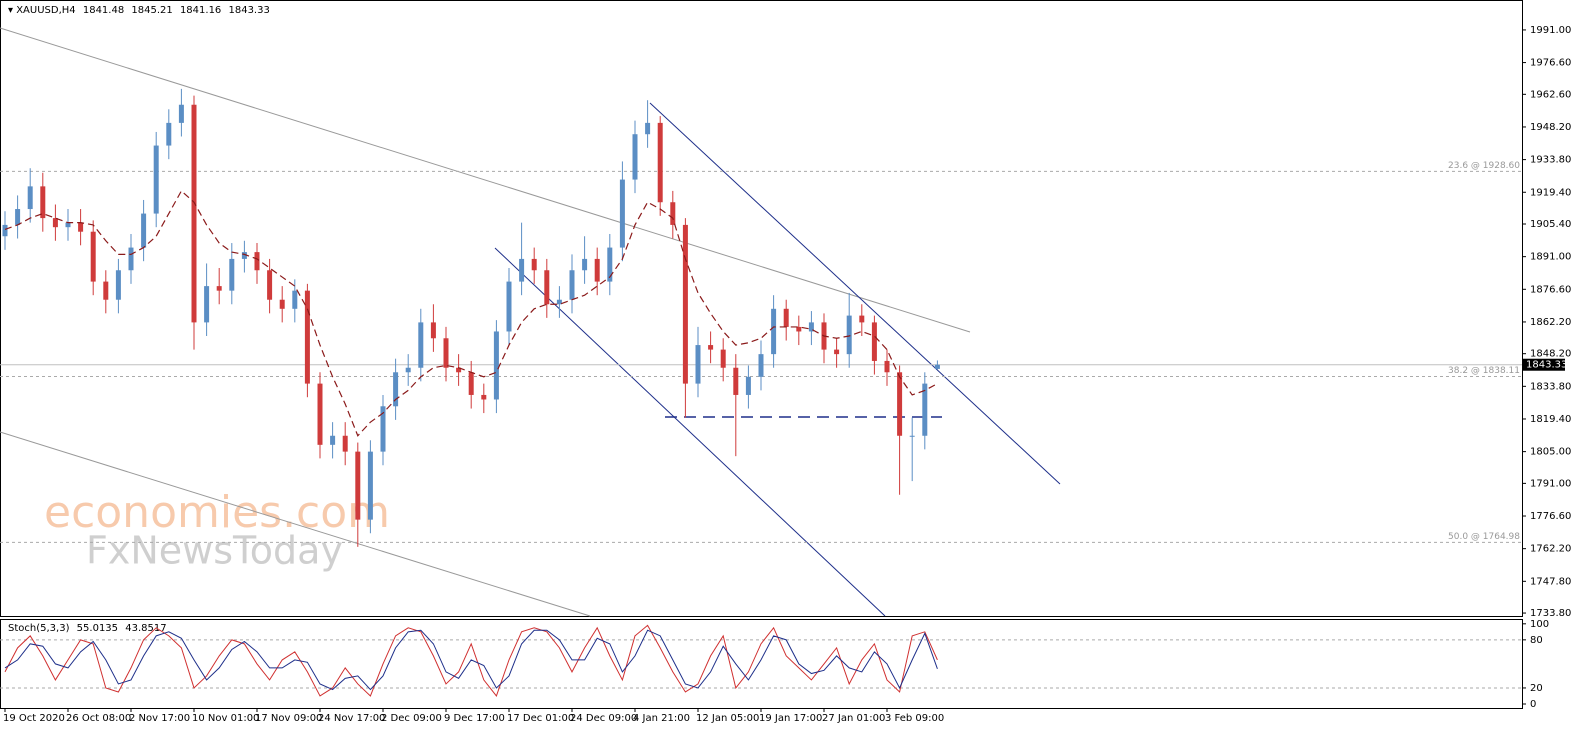 The height and width of the screenshot is (743, 1596). Describe the element at coordinates (1544, 364) in the screenshot. I see `price-label-box` at that location.